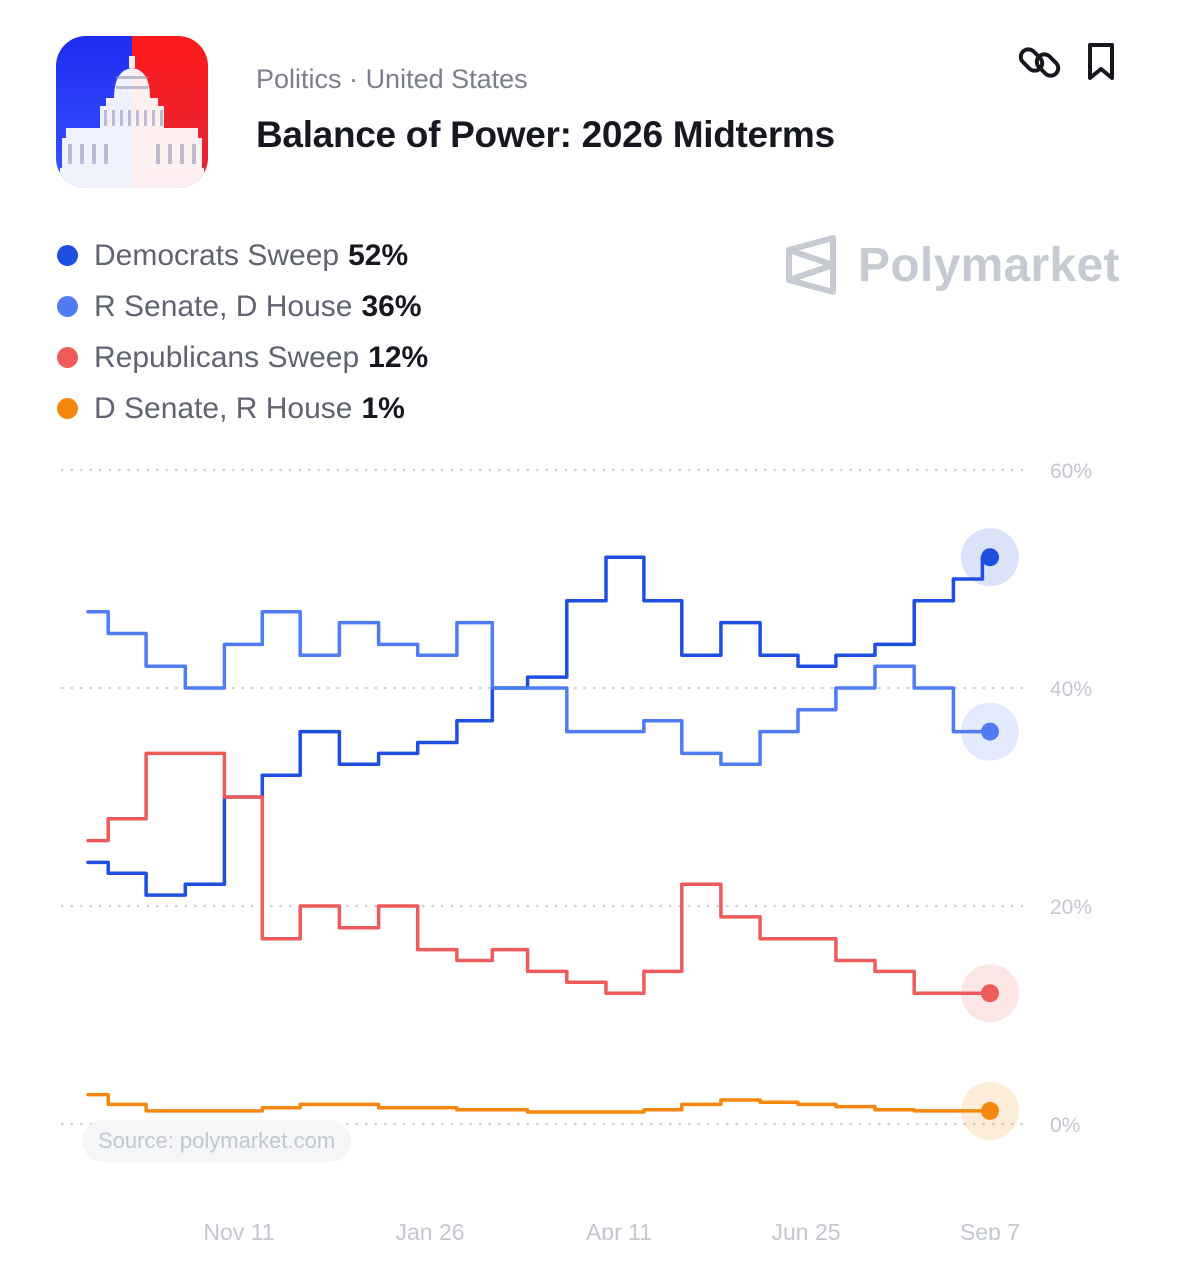  Describe the element at coordinates (391, 306) in the screenshot. I see `legend-value: 36%` at that location.